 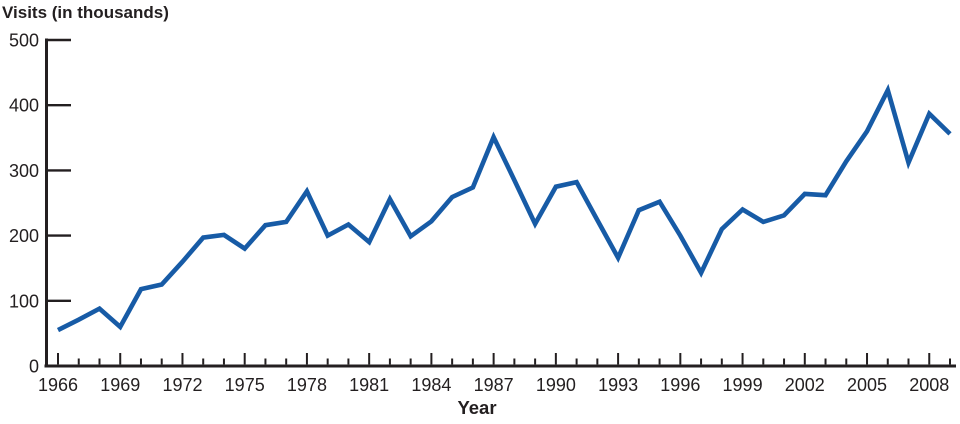 I want to click on x-tick-label: 1996, so click(x=680, y=385).